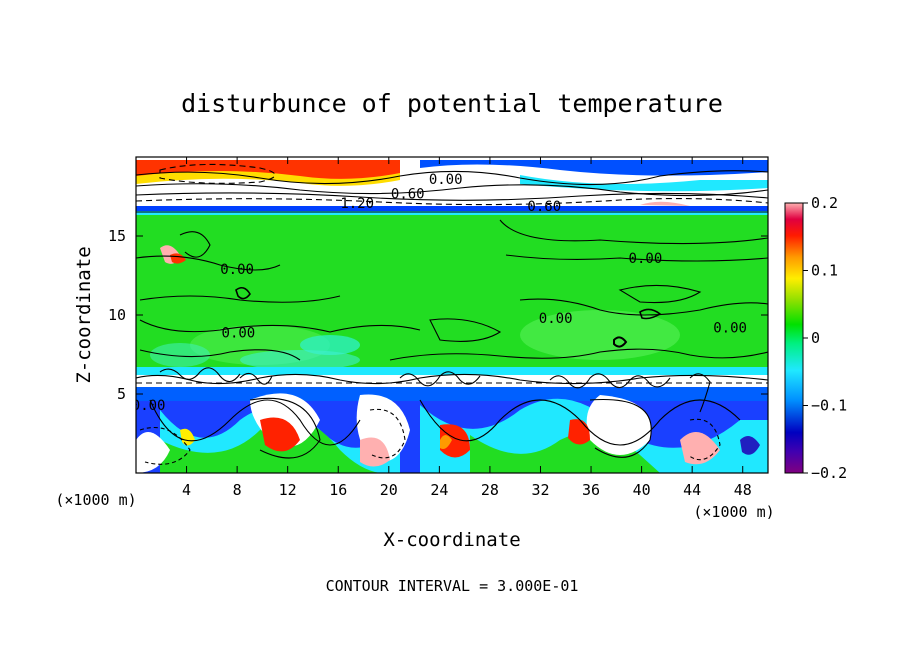  What do you see at coordinates (84, 314) in the screenshot?
I see `y-axis-label: Z-coordinate` at bounding box center [84, 314].